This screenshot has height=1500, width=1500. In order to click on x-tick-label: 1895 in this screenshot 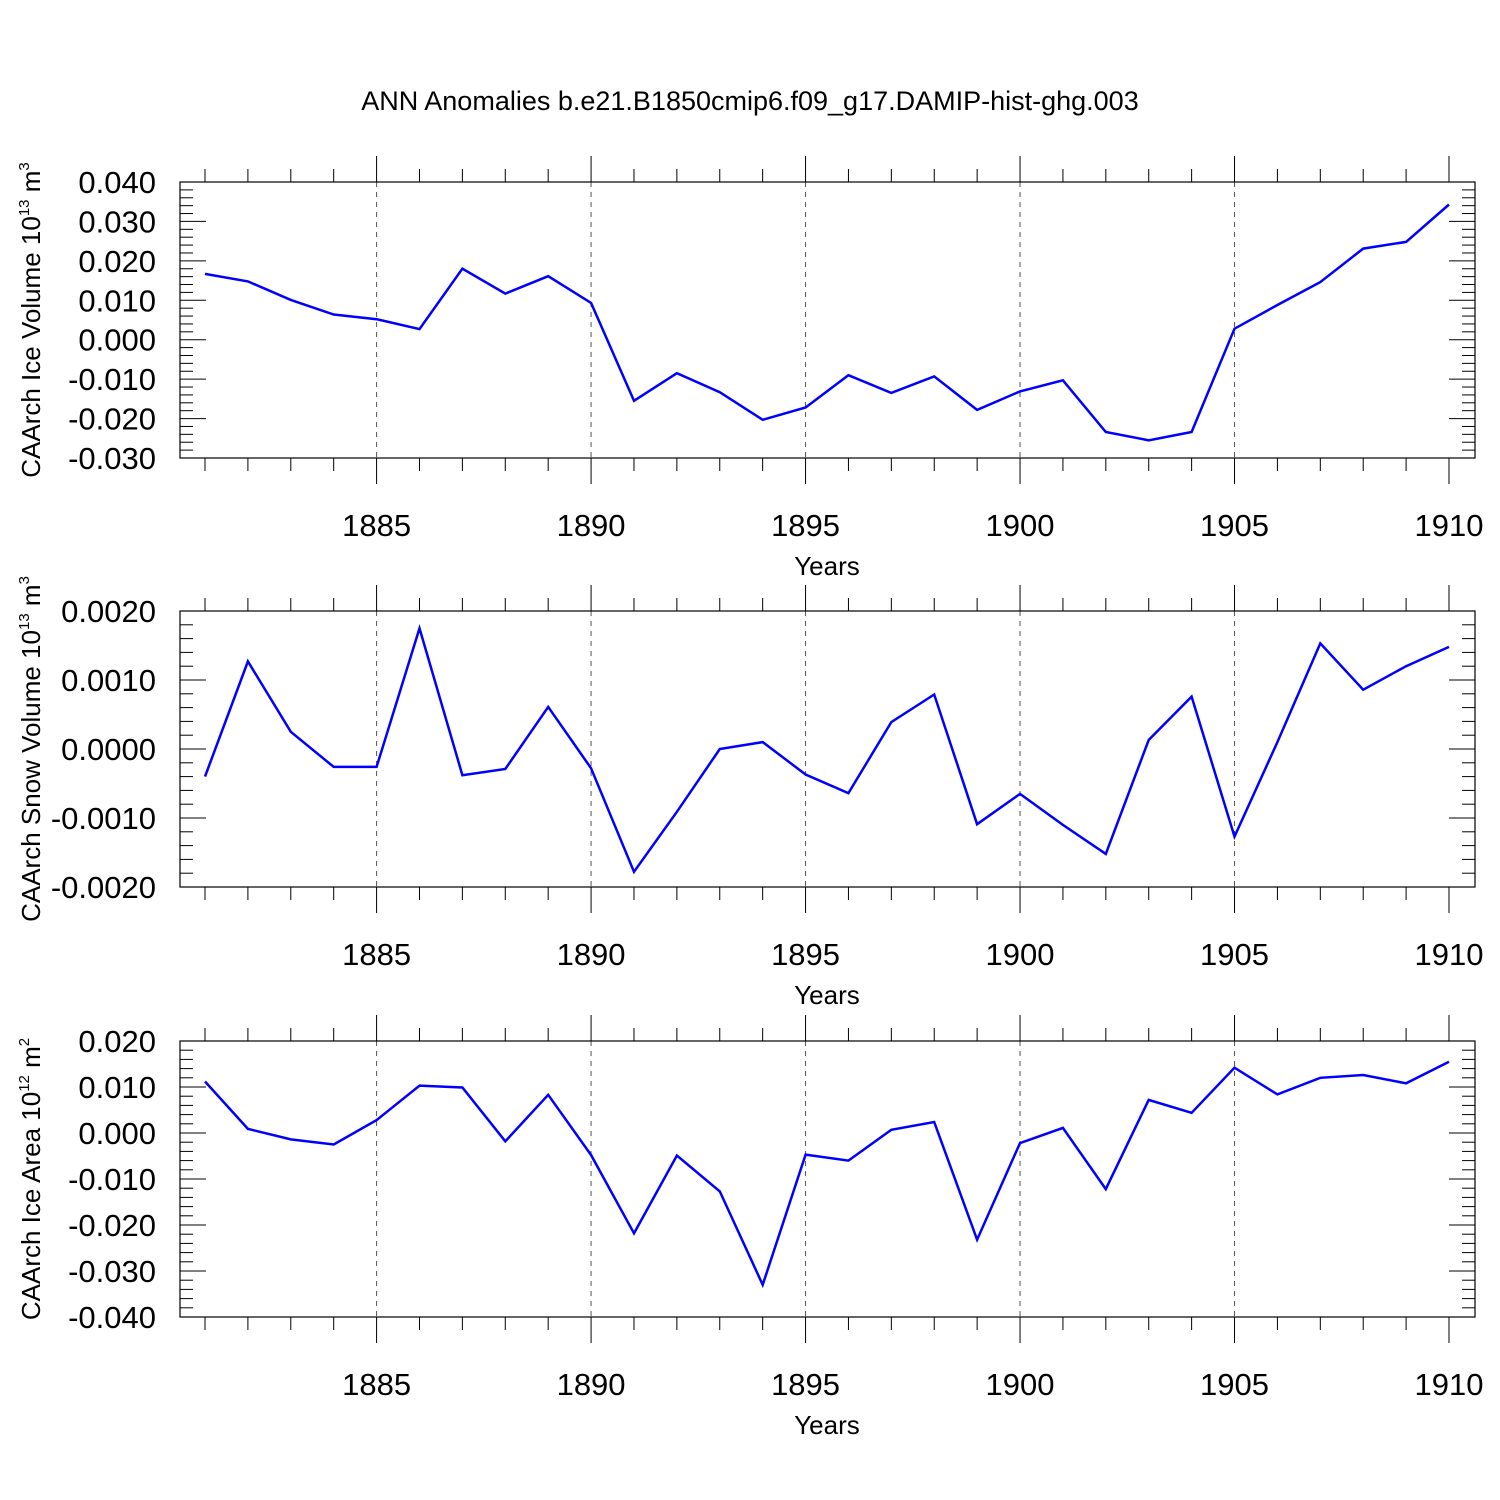, I will do `click(805, 1384)`.